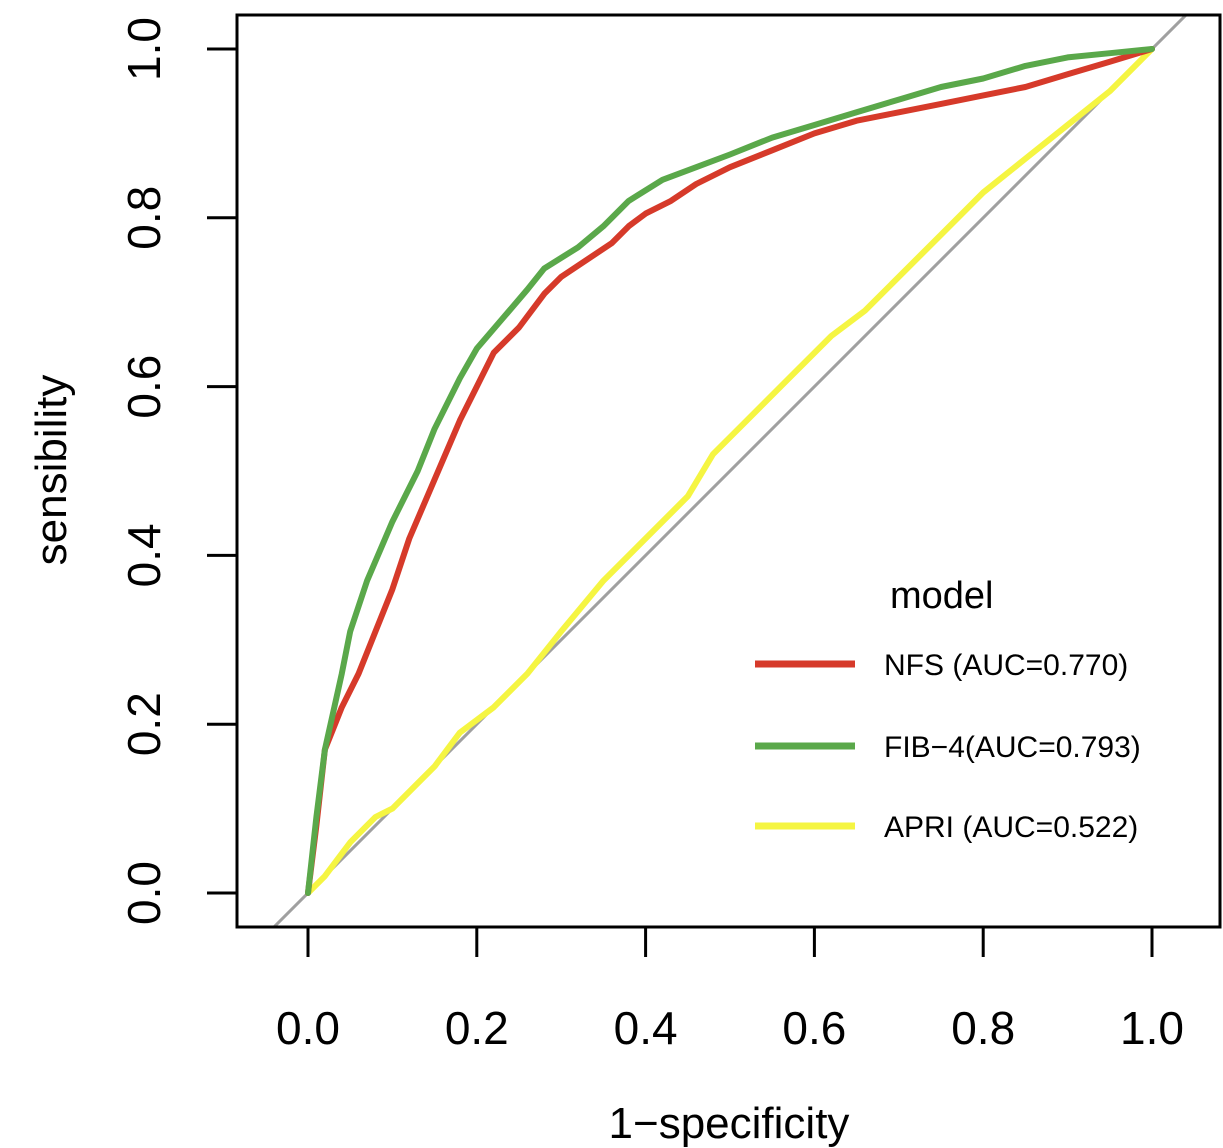  What do you see at coordinates (646, 1028) in the screenshot?
I see `x-tick-label: 0.4` at bounding box center [646, 1028].